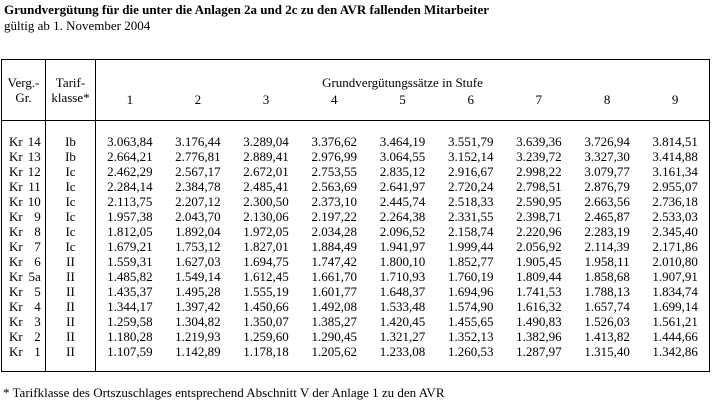 This screenshot has height=404, width=714. I want to click on grundverguetung-stufe-9-cell: 1.834,74, so click(675, 291).